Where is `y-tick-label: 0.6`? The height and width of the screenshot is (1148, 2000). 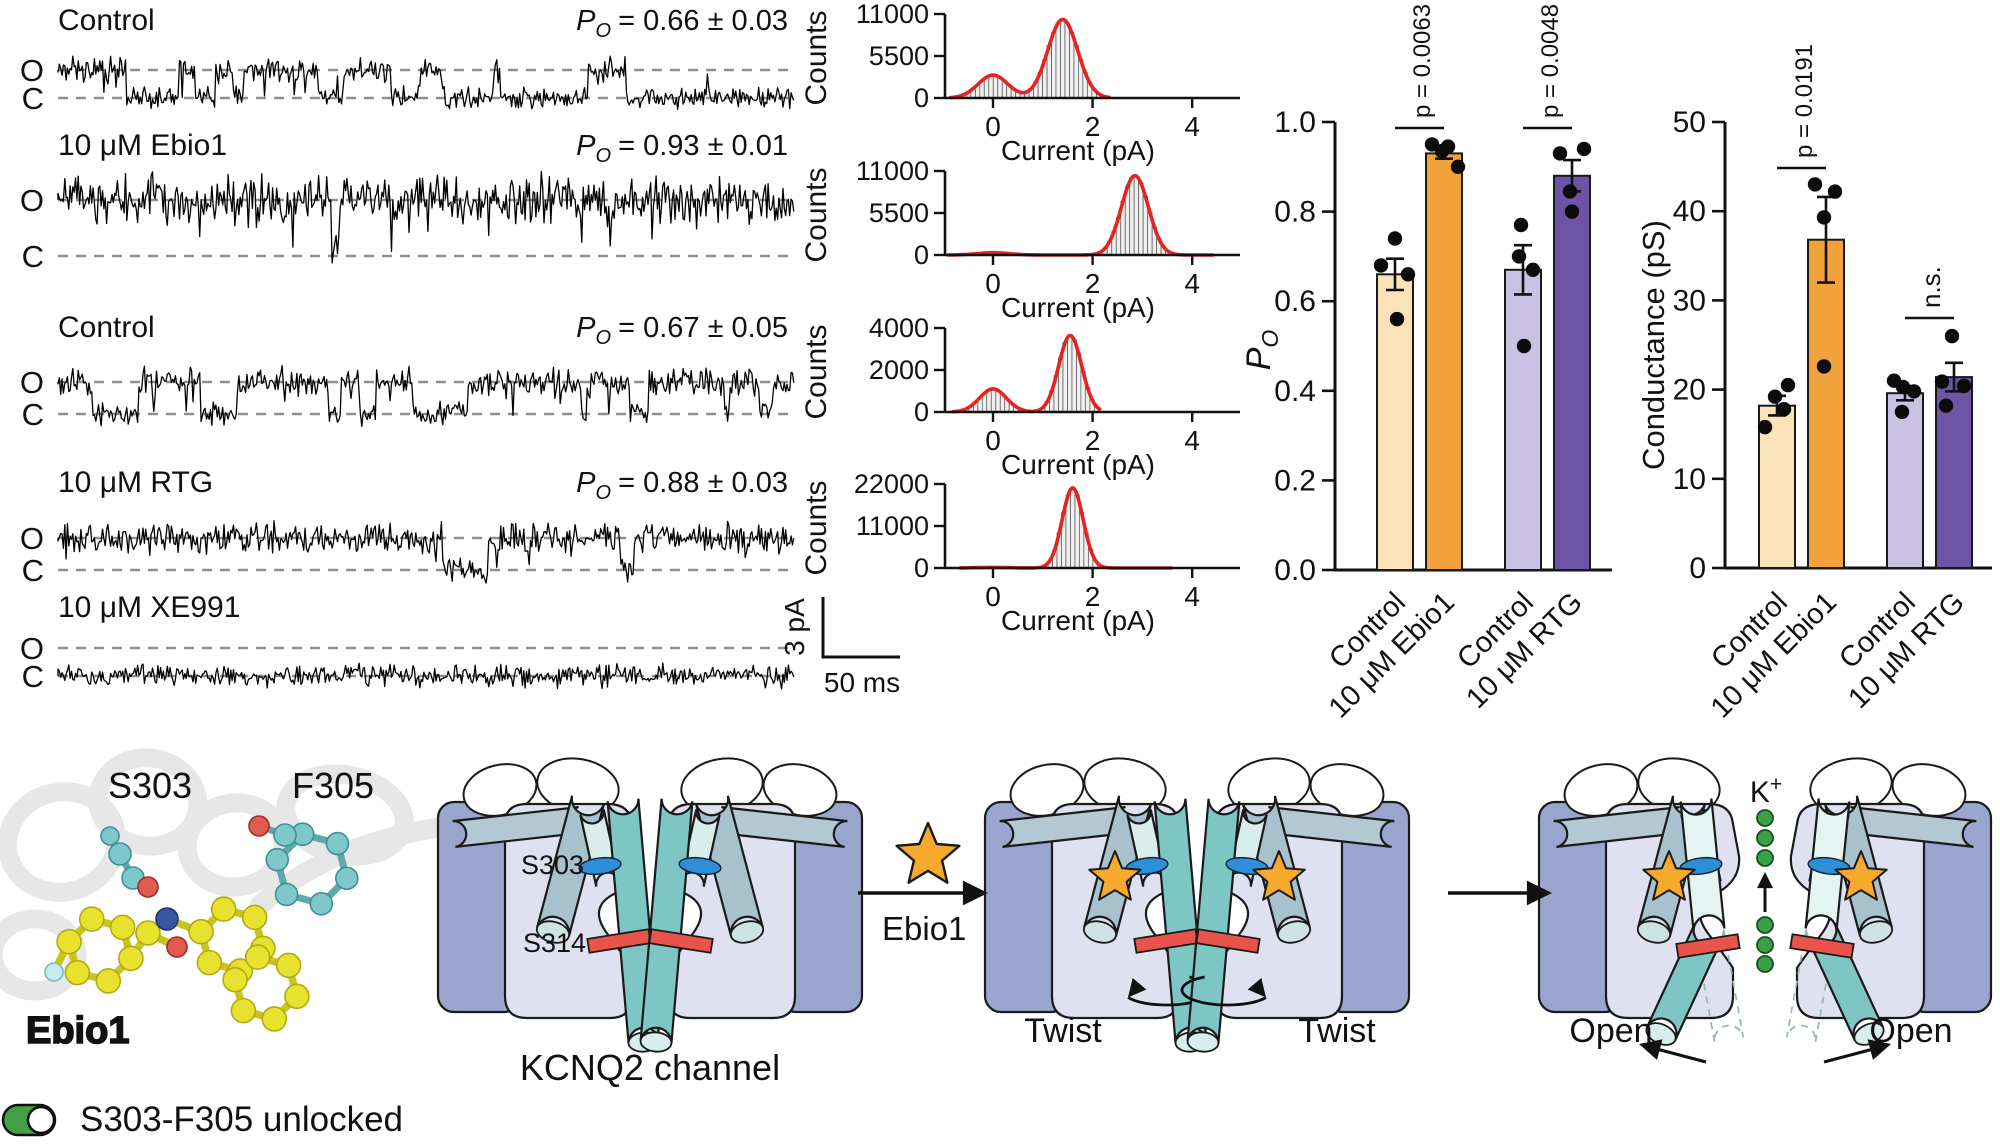 y-tick-label: 0.6 is located at coordinates (1295, 301).